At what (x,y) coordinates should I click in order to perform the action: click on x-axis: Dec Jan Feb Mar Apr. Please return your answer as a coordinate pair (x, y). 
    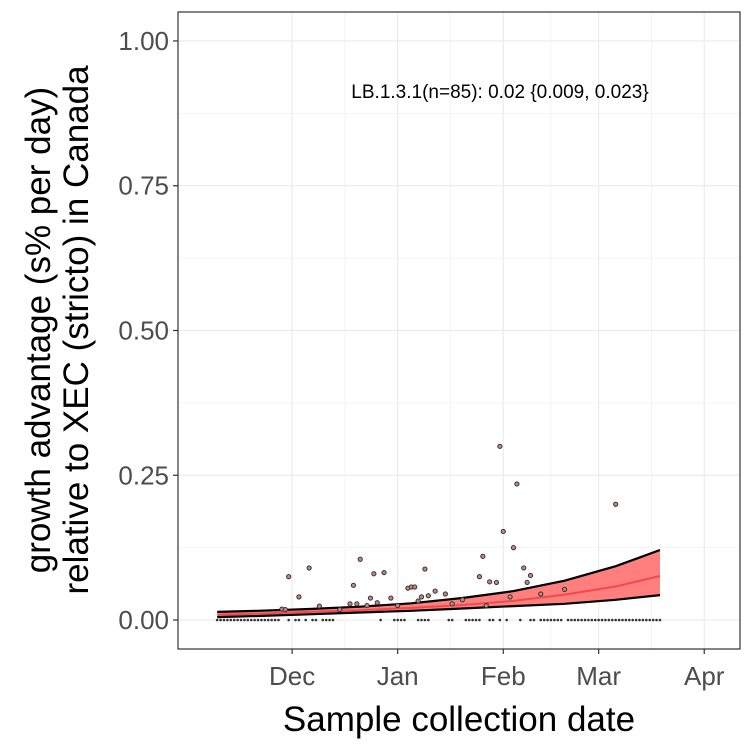
    Looking at the image, I should click on (497, 670).